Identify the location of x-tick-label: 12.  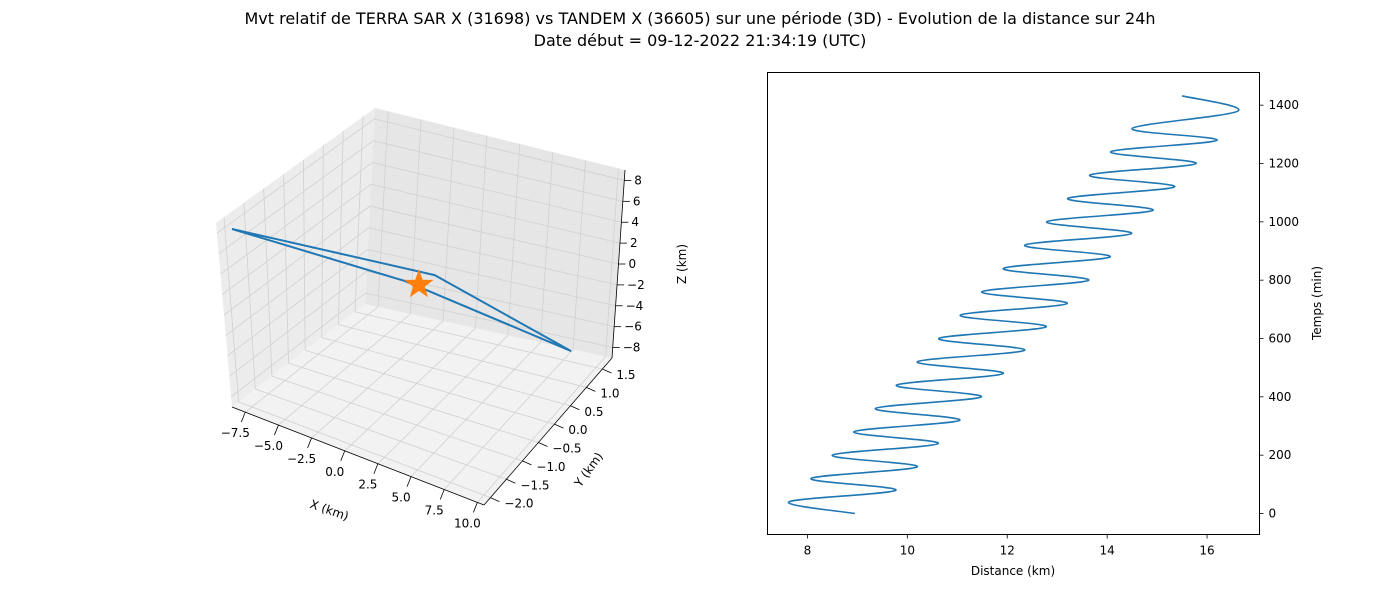
(1007, 551).